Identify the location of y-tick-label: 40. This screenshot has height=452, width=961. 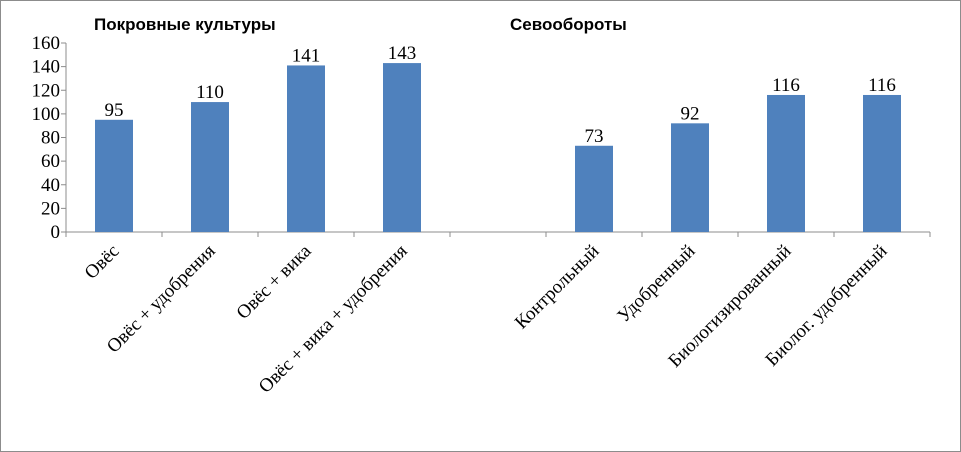
(50, 185).